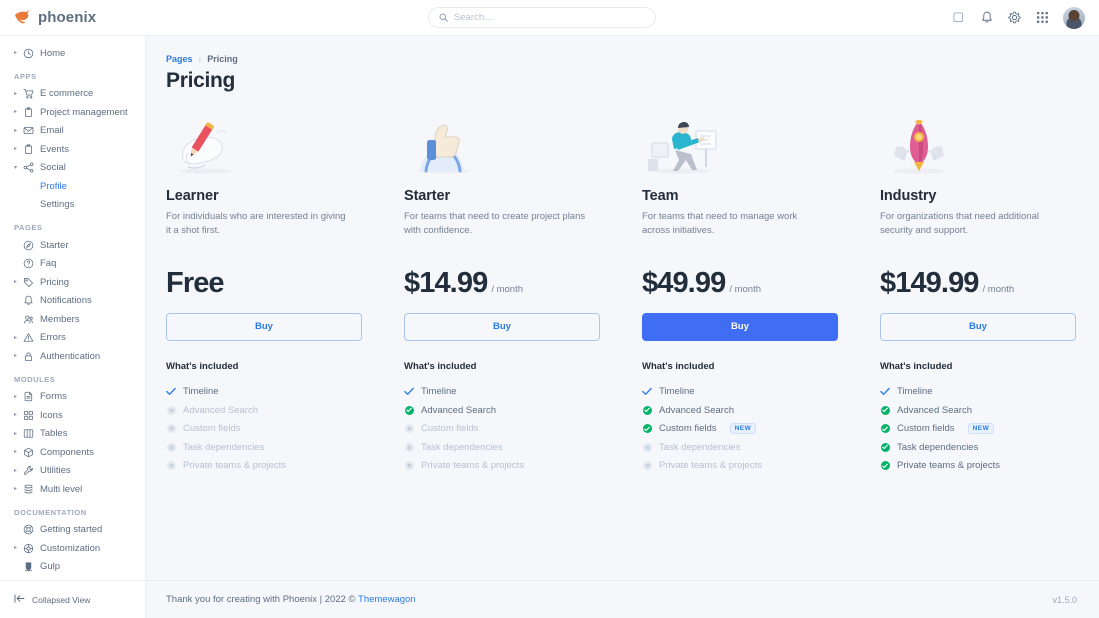 Image resolution: width=1099 pixels, height=618 pixels. I want to click on sidebar-item-project-management: ▸ Project management, so click(72, 112).